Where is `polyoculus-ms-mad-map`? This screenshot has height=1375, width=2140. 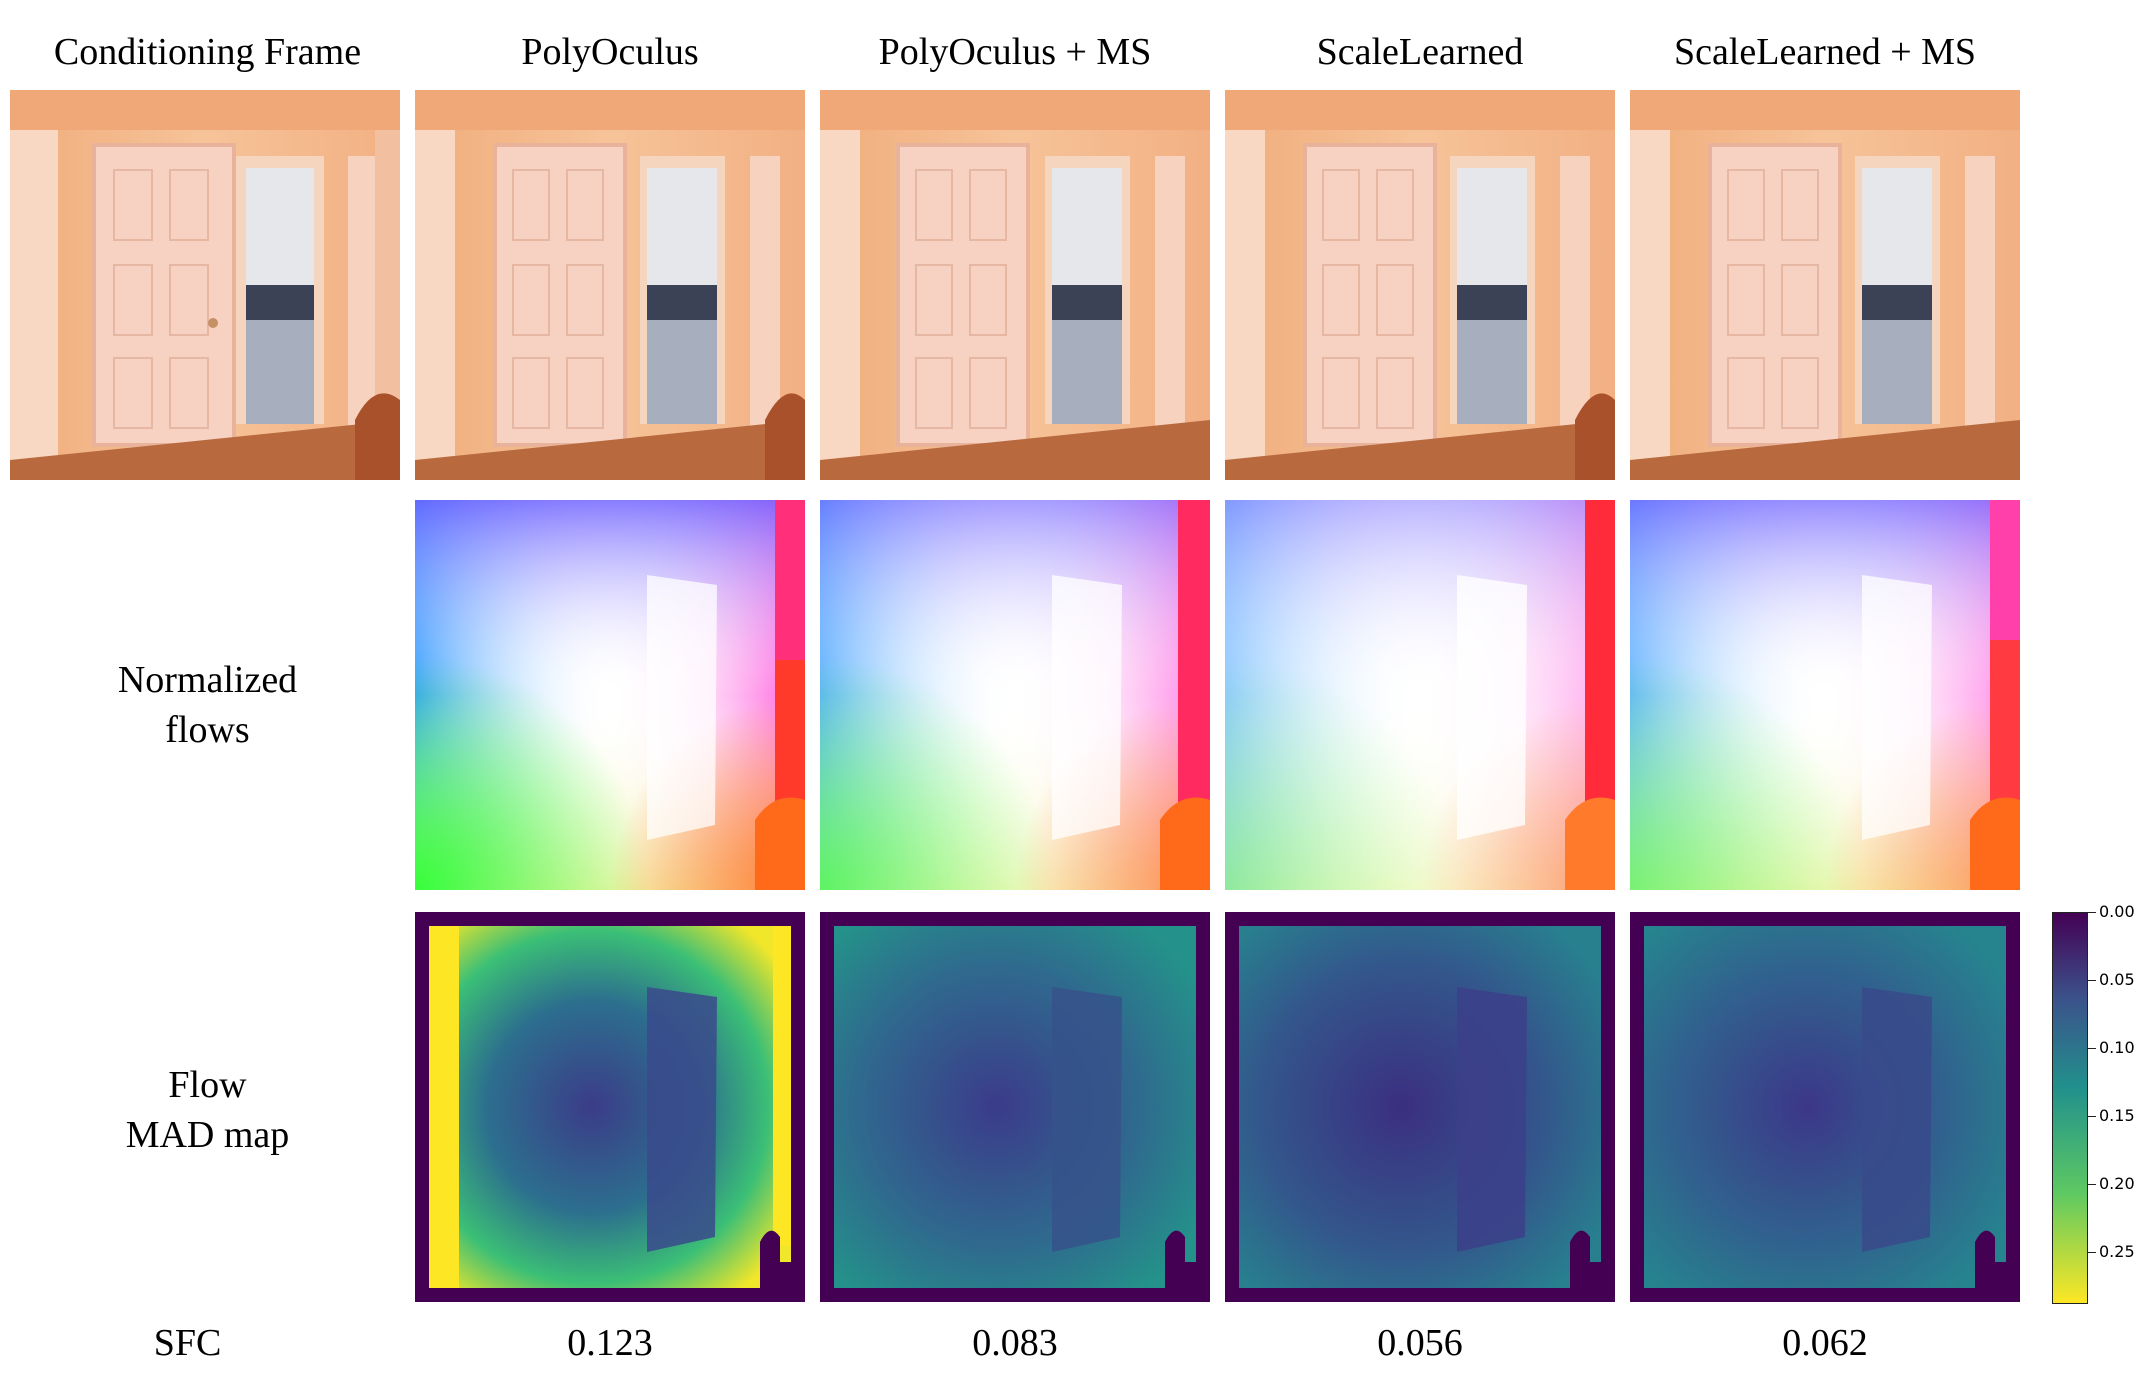
polyoculus-ms-mad-map is located at coordinates (1015, 1107).